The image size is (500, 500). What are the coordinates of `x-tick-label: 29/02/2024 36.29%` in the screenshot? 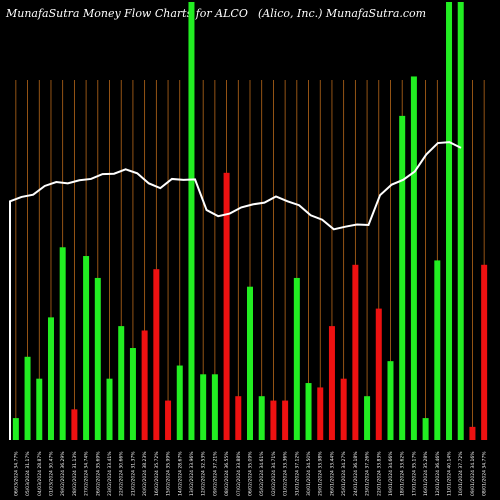 It's located at (63, 473).